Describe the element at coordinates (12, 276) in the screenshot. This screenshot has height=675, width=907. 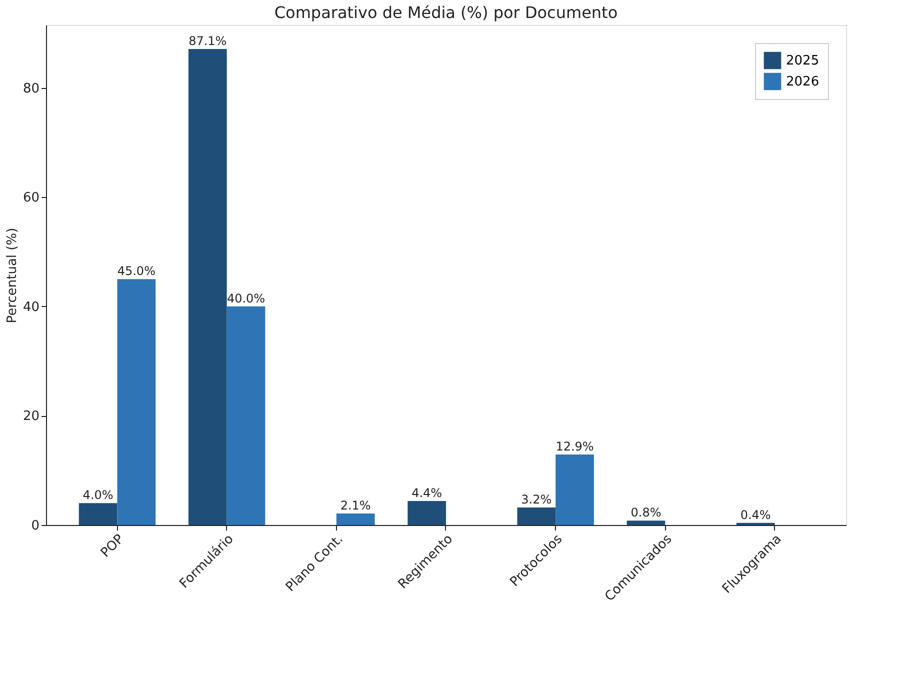
I see `y-axis-title: Percentual (%)` at that location.